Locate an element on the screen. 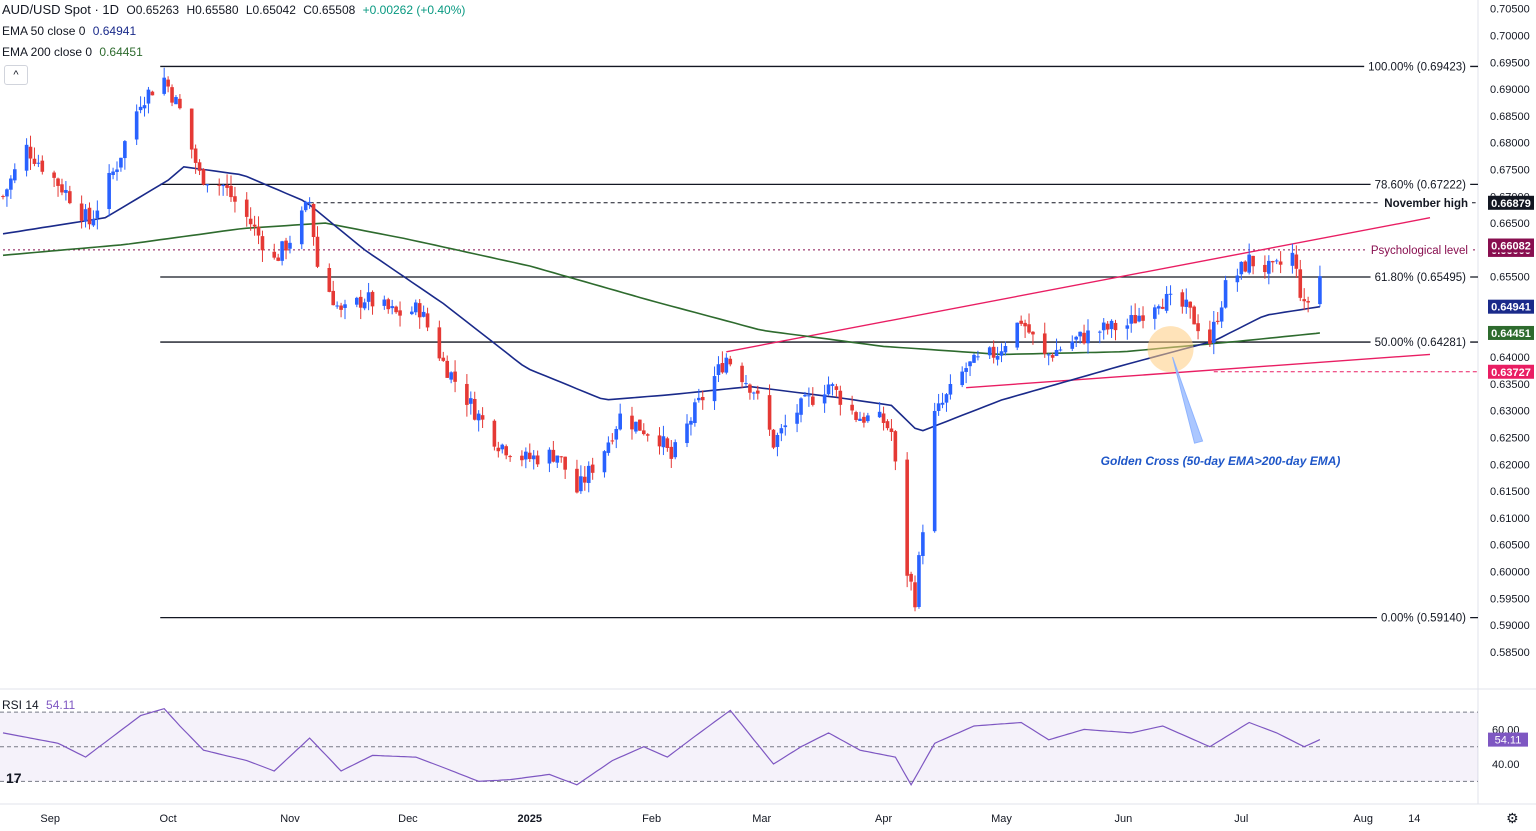 Image resolution: width=1536 pixels, height=831 pixels. ema50-legend: EMA 50 close 0 0.64941 is located at coordinates (69, 31).